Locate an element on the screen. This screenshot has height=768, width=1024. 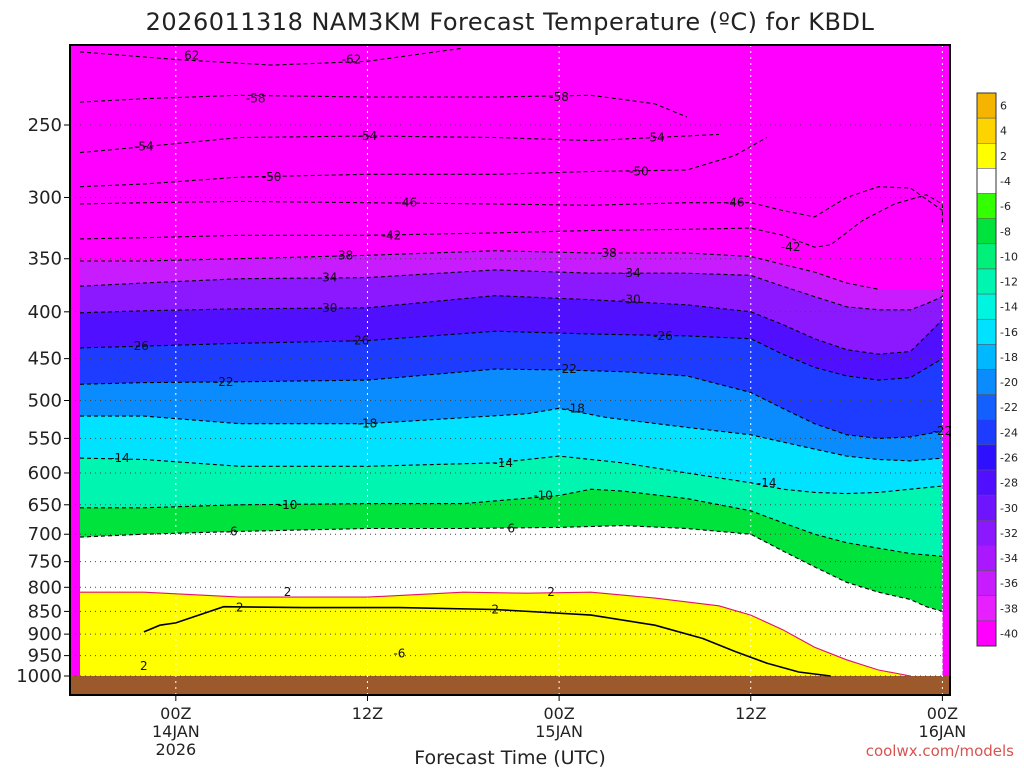
colorbar-label: -18 is located at coordinates (1009, 357).